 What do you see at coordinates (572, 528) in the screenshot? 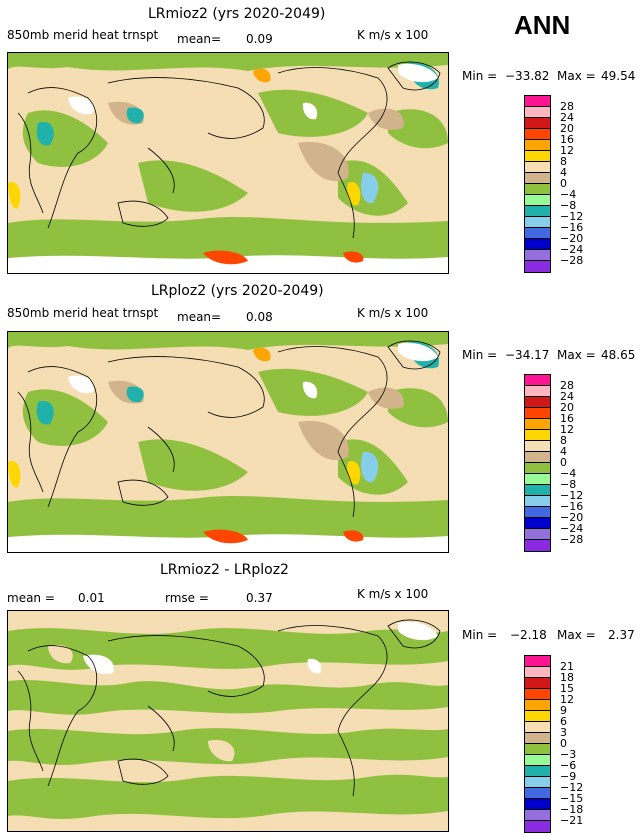
I see `panel2-colorbar-tick: −24` at bounding box center [572, 528].